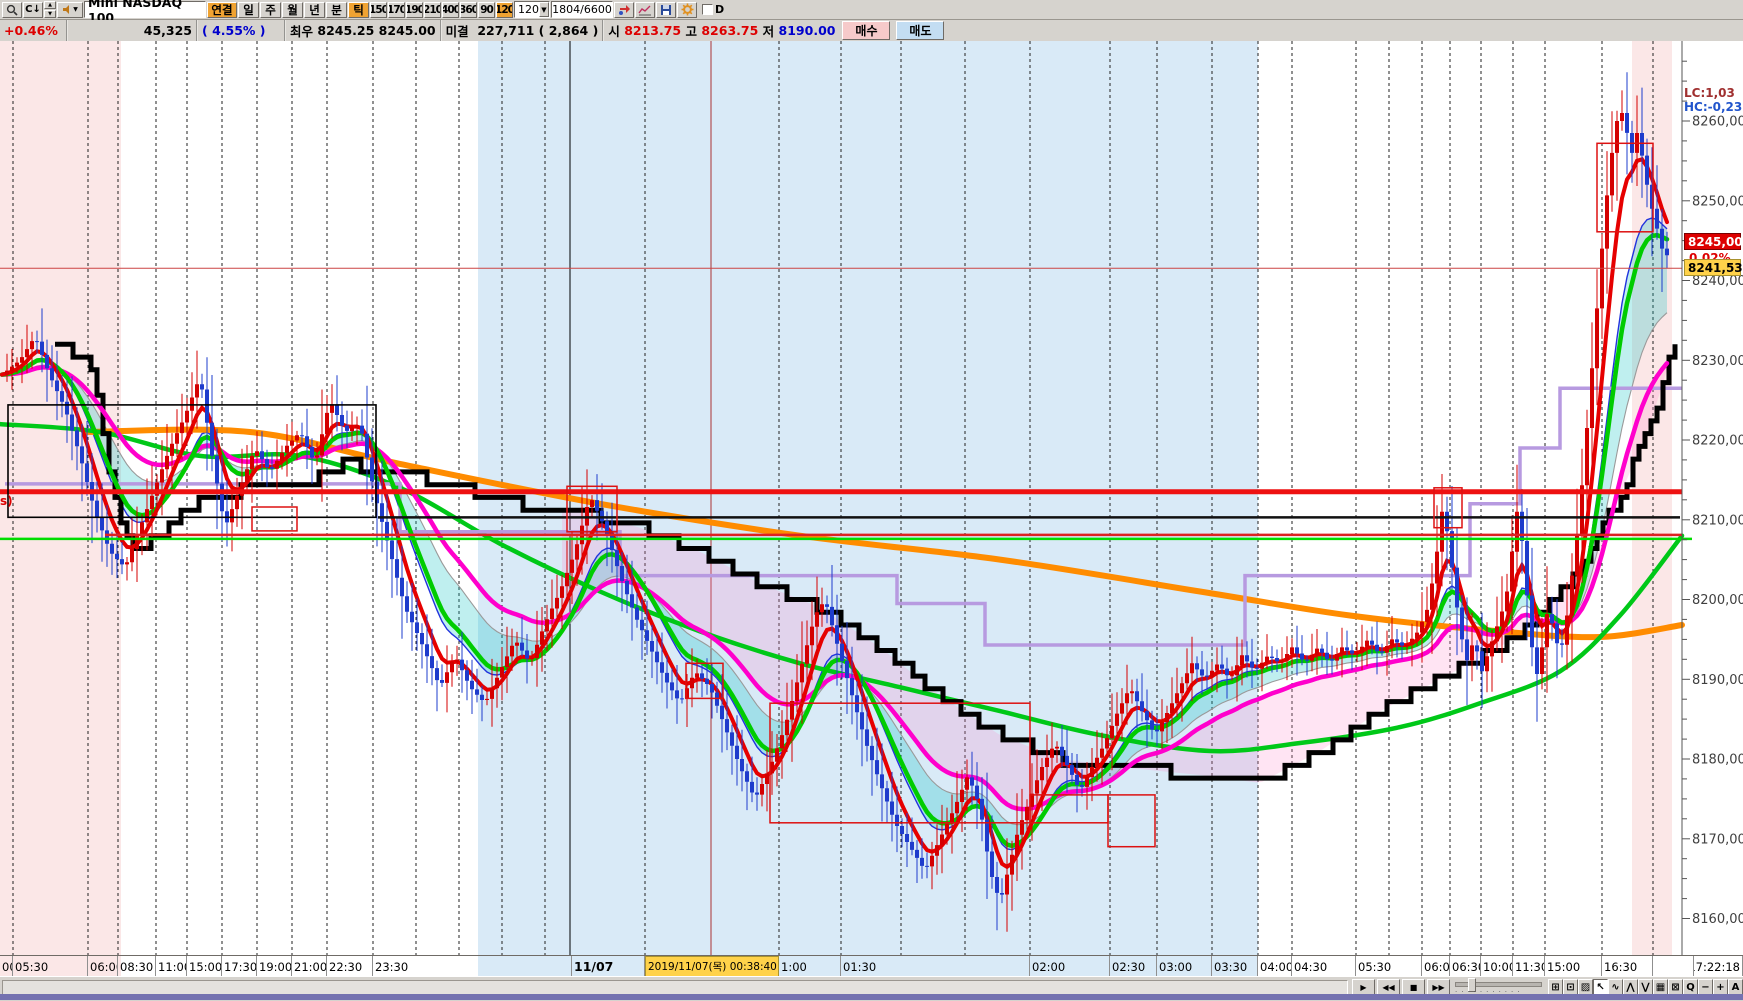  I want to click on black-annotation-box, so click(192, 461).